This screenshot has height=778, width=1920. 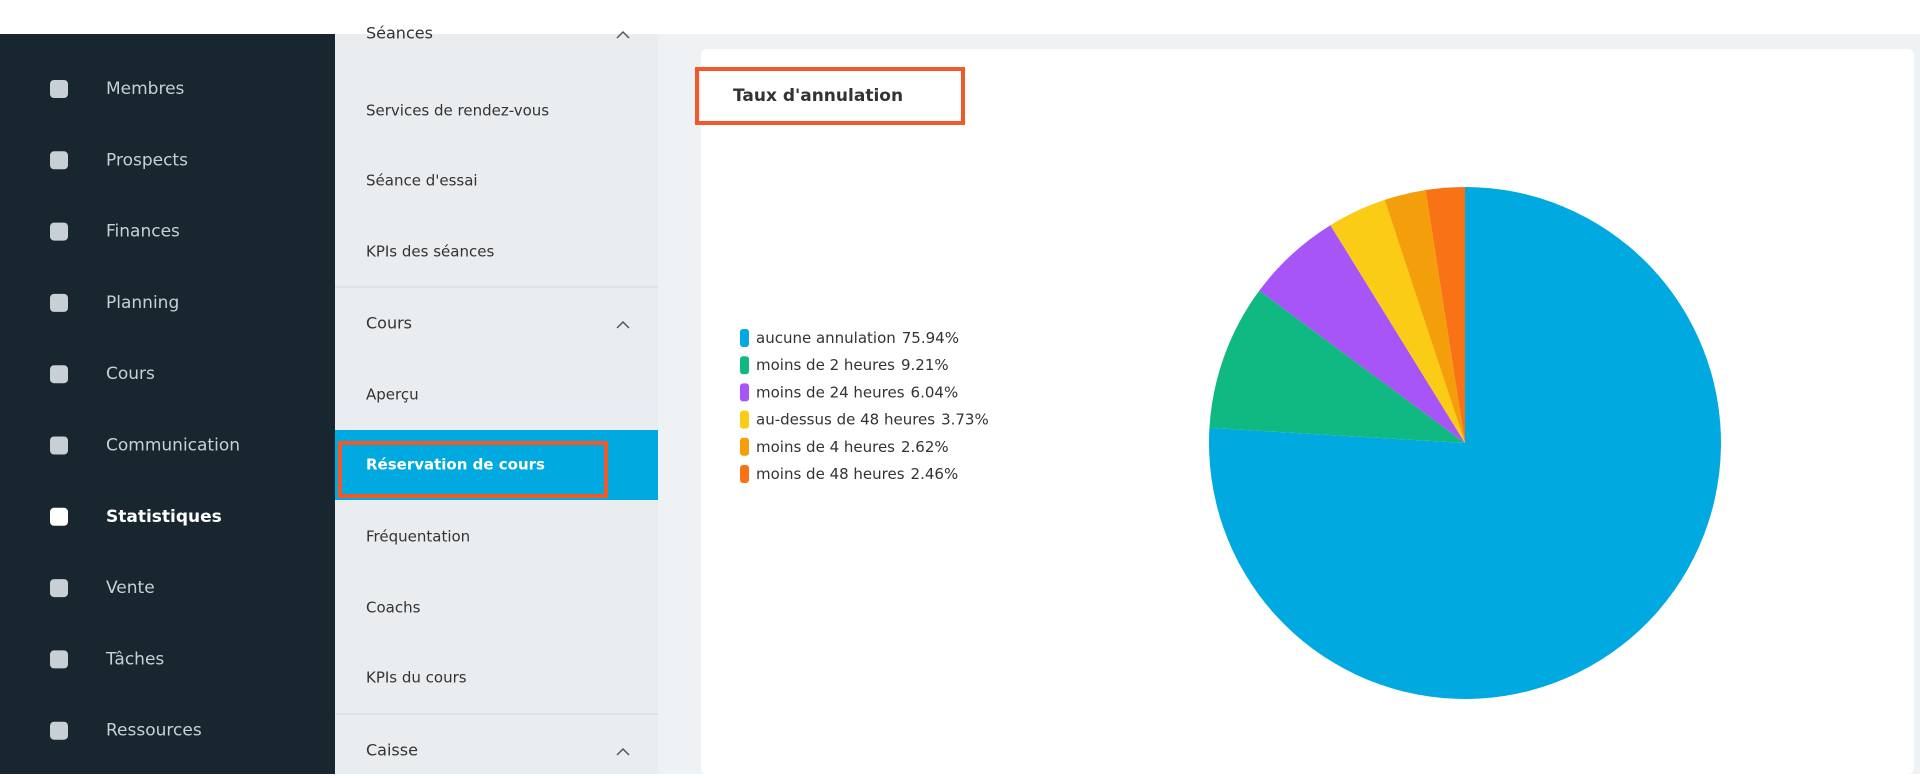 I want to click on nav-item: Cours, so click(x=130, y=374).